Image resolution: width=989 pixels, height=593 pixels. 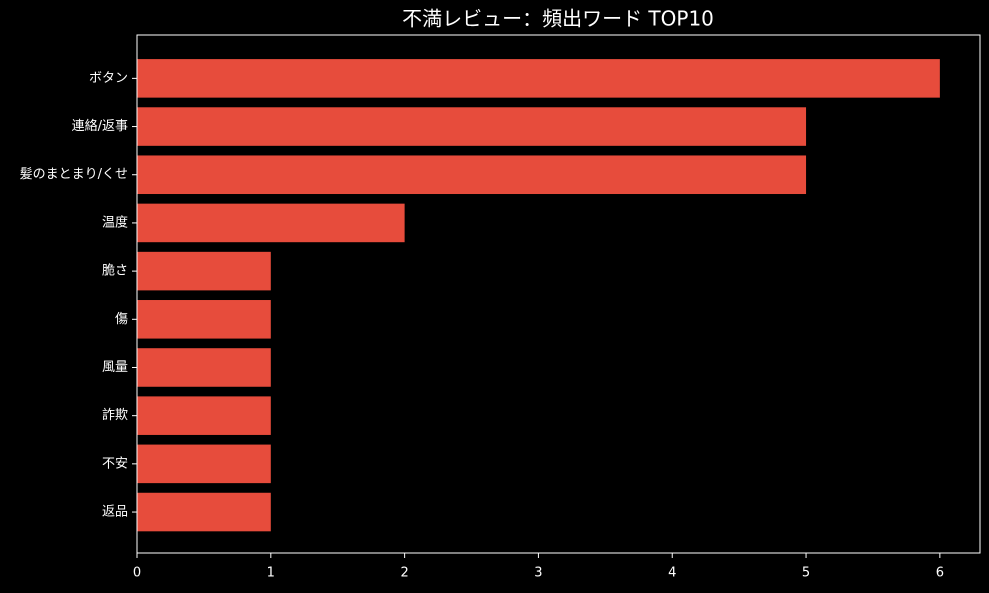 What do you see at coordinates (115, 367) in the screenshot?
I see `y-tick-label: 風量` at bounding box center [115, 367].